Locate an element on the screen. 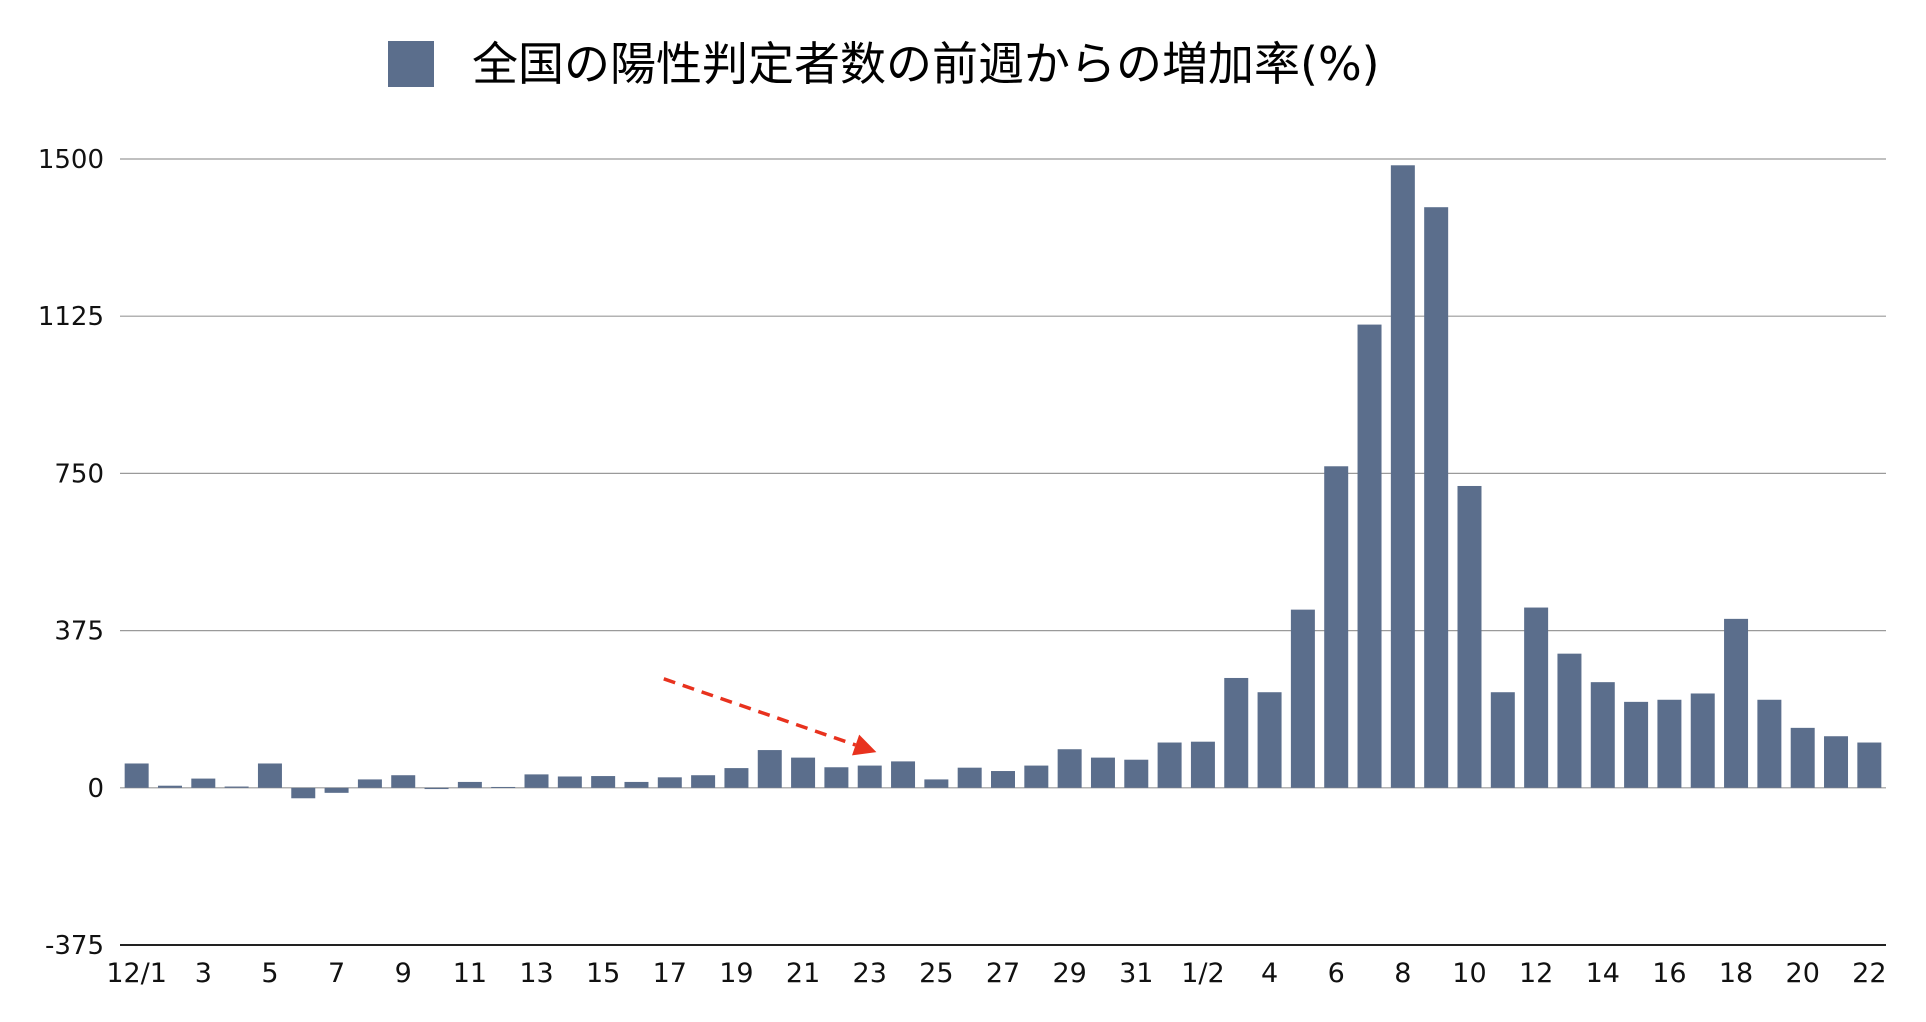 Image resolution: width=1926 pixels, height=1022 pixels. y-tick-label: -375 is located at coordinates (74, 946).